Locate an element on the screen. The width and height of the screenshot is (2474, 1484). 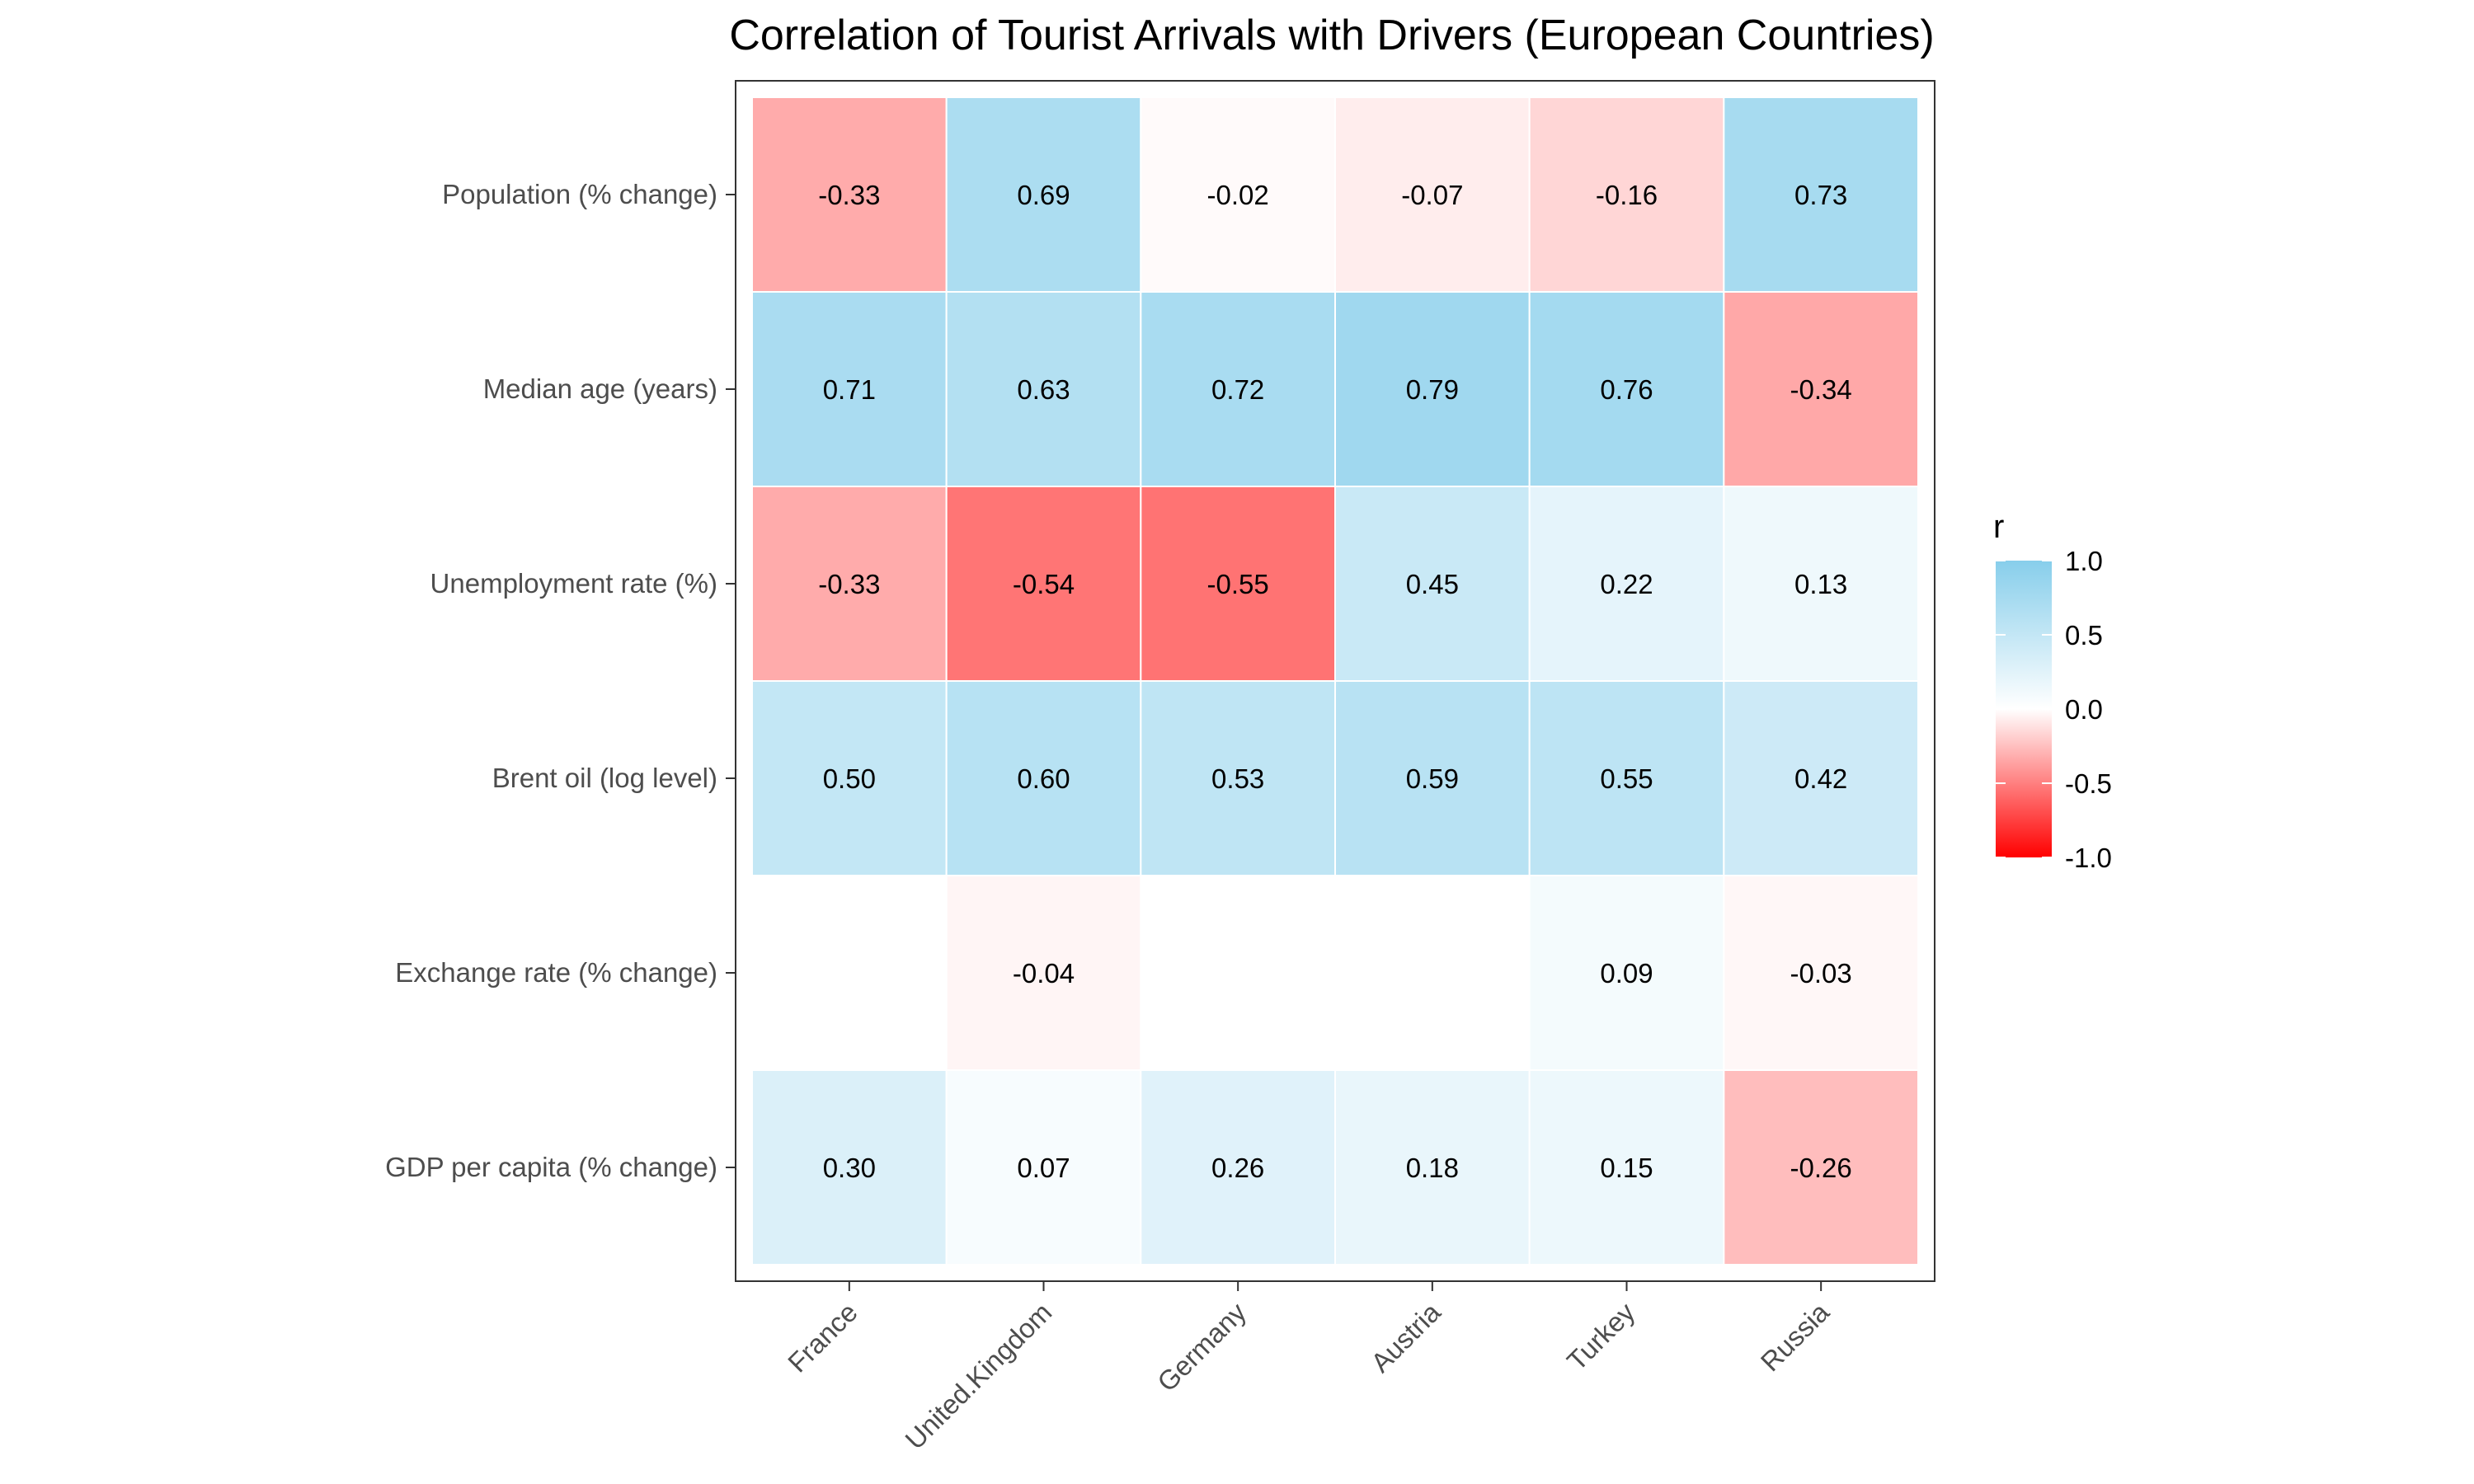
cell-value-label: -0.02 is located at coordinates (1238, 195).